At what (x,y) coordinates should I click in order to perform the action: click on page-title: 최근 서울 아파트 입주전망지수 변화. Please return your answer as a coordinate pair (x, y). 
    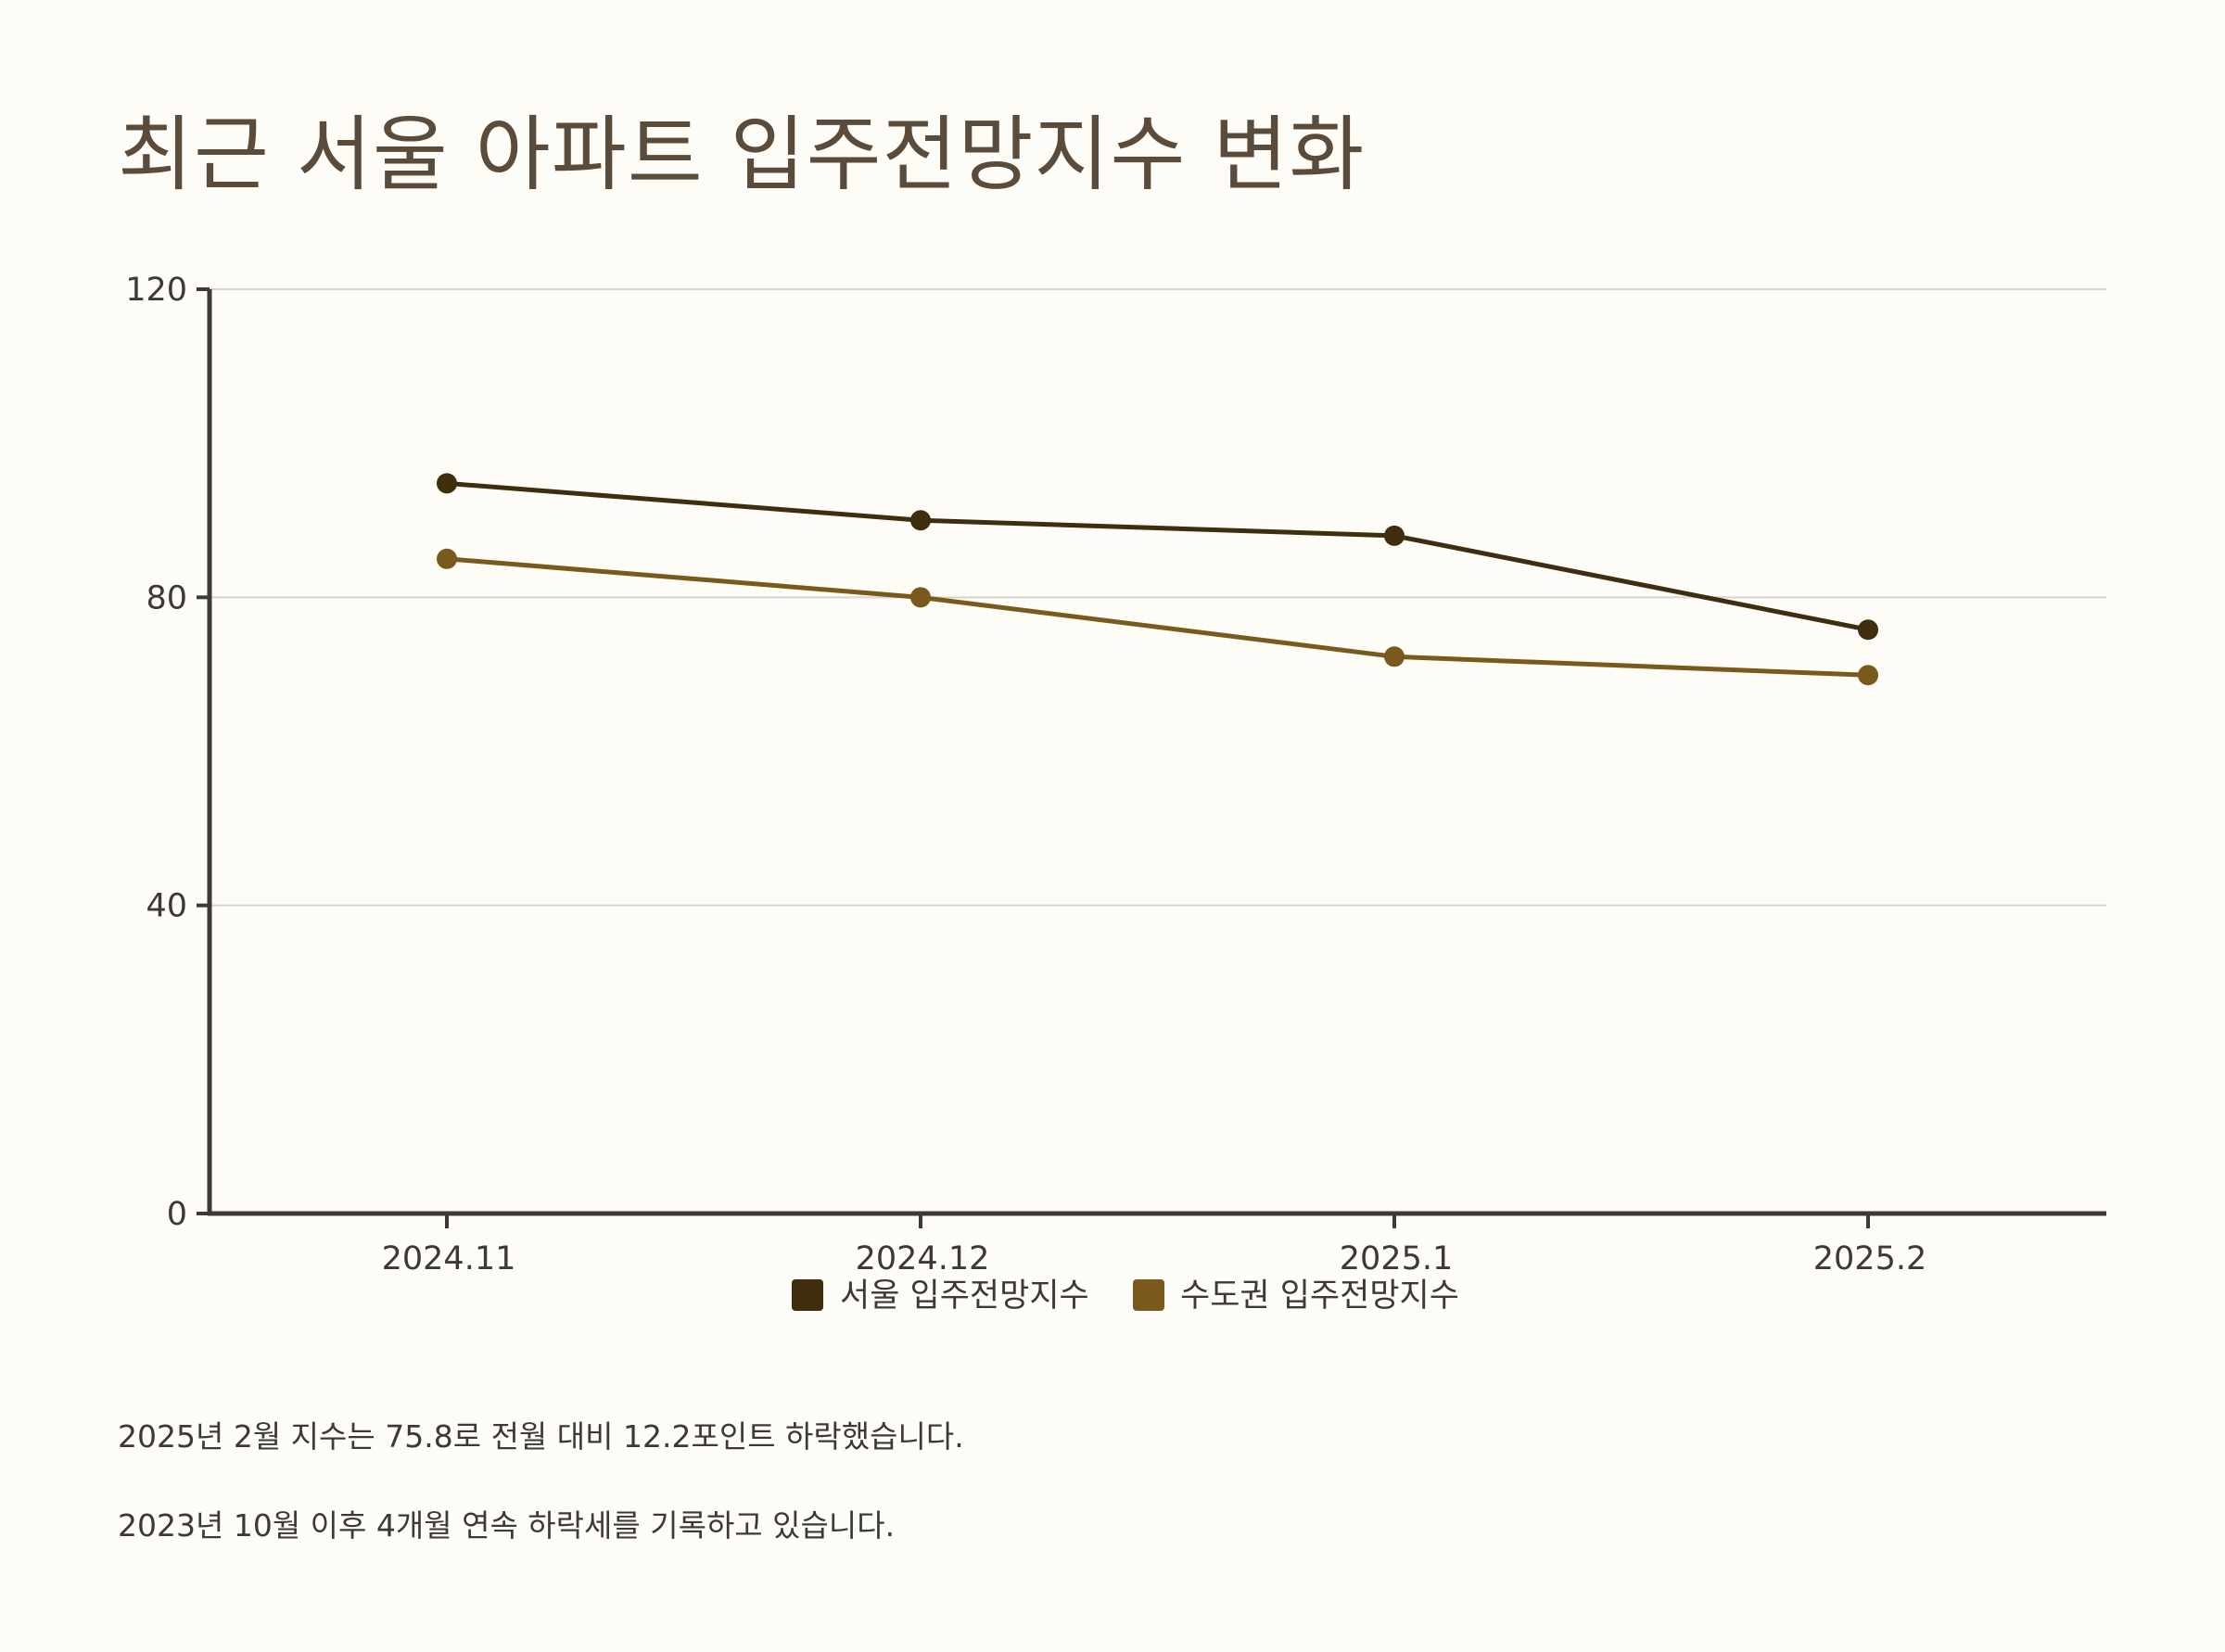
    Looking at the image, I should click on (742, 154).